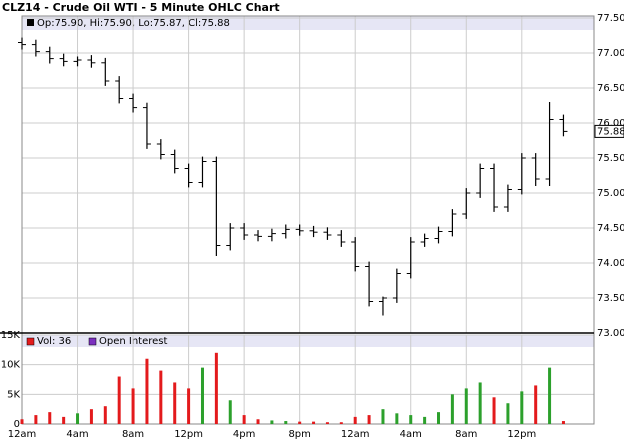 The width and height of the screenshot is (624, 444). I want to click on y2-tick-label: 5K, so click(13, 394).